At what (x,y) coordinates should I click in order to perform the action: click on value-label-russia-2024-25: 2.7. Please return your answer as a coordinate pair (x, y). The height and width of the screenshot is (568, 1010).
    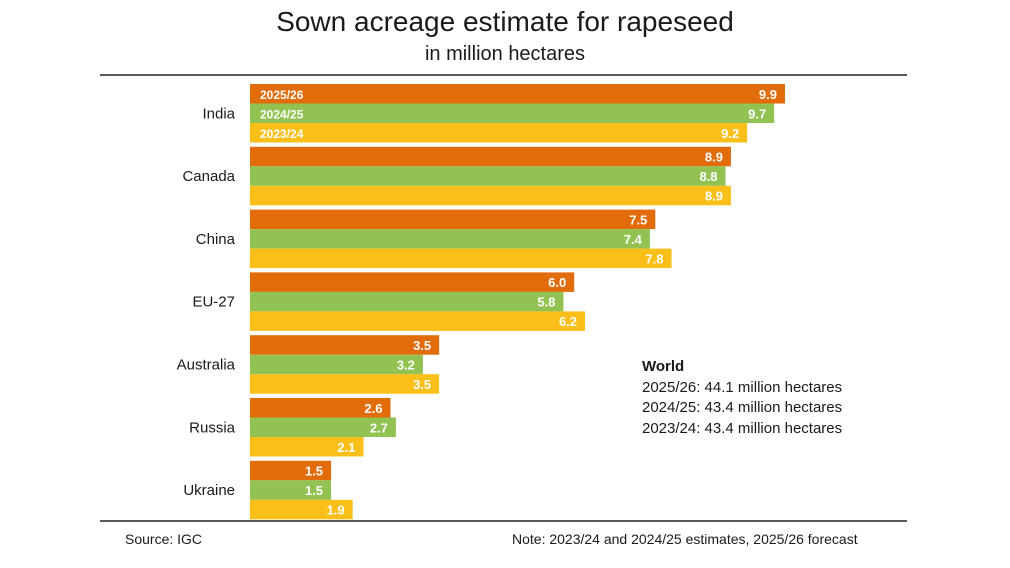
    Looking at the image, I should click on (379, 427).